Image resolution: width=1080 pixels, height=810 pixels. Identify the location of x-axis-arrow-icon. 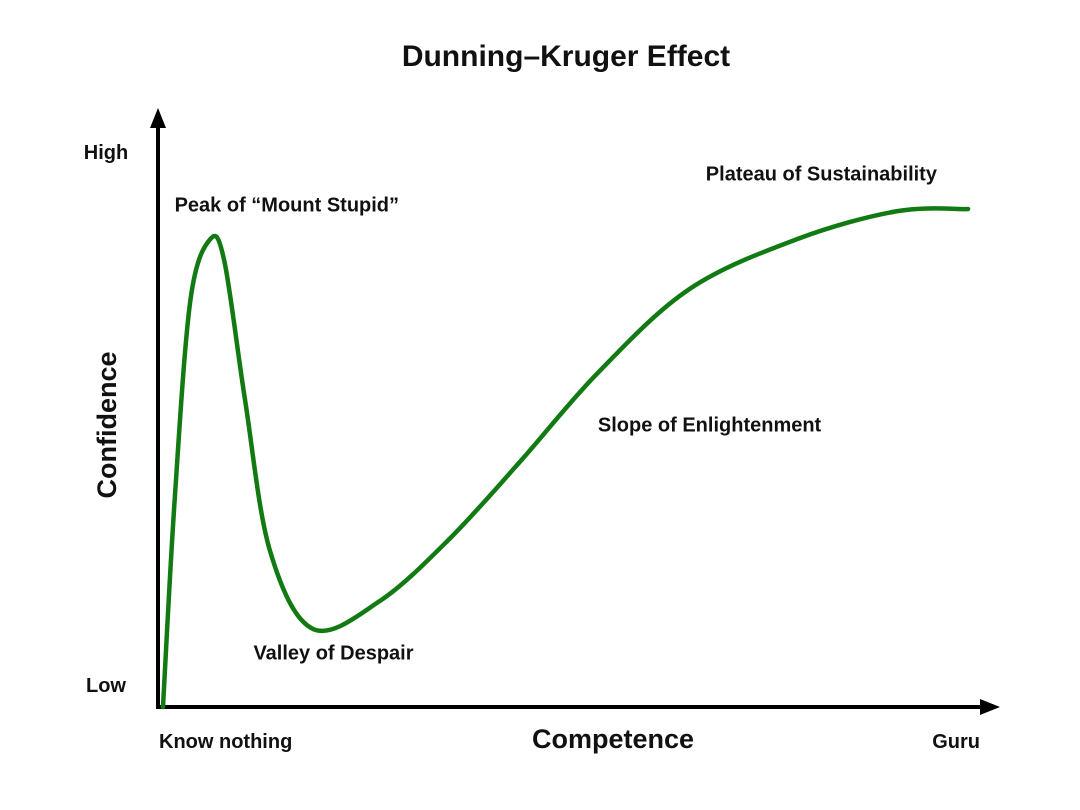
(990, 707).